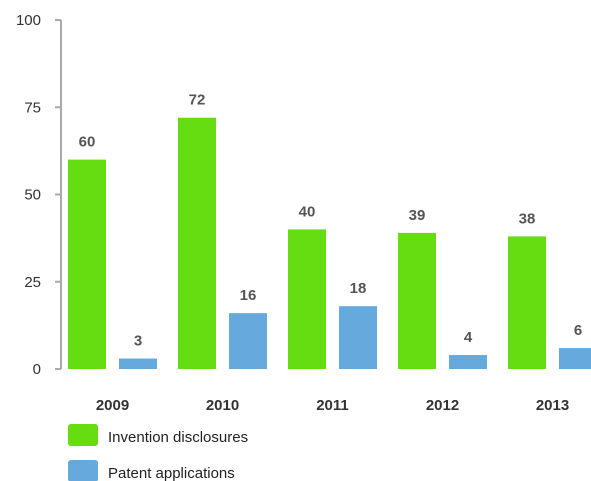  Describe the element at coordinates (248, 341) in the screenshot. I see `bar-patent-applications-2010` at that location.